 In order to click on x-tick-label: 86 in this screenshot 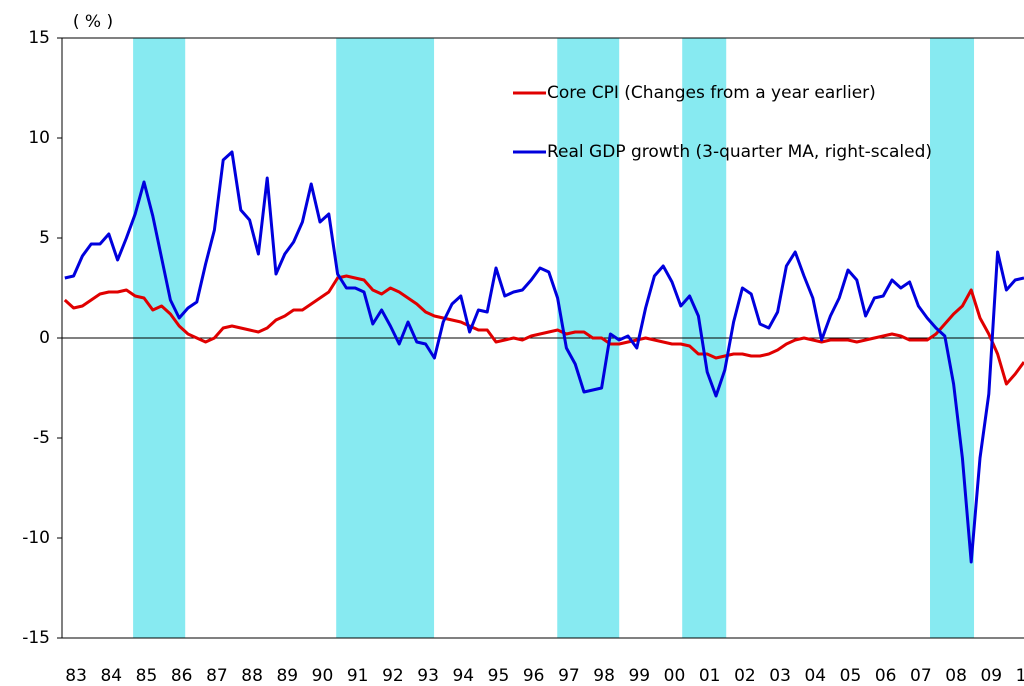, I will do `click(182, 676)`.